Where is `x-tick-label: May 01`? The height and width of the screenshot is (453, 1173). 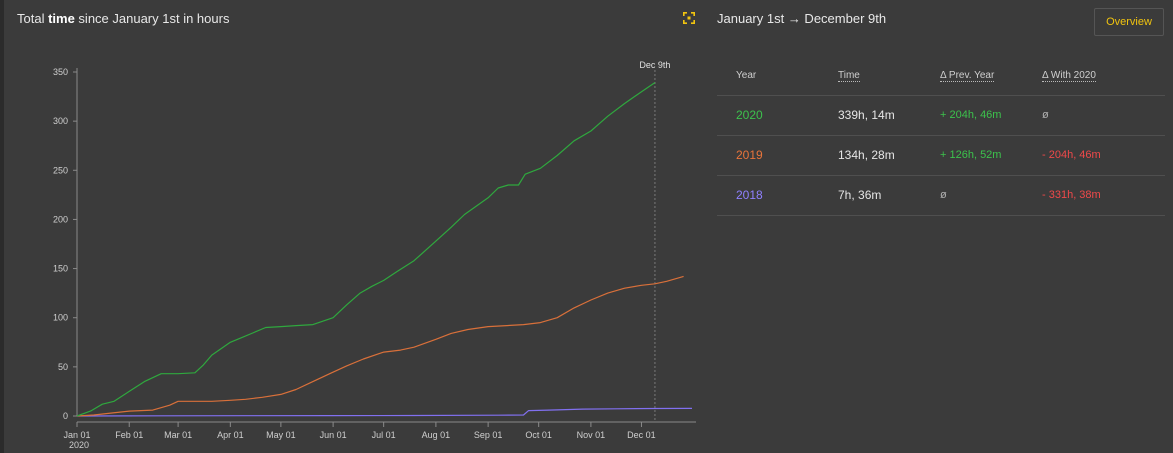 x-tick-label: May 01 is located at coordinates (281, 435).